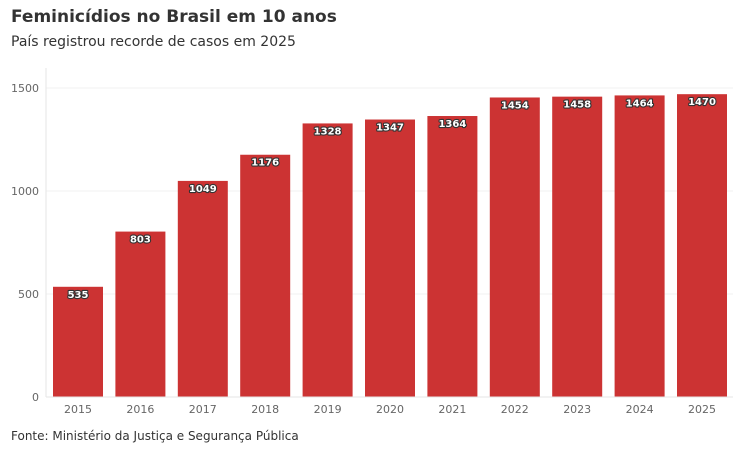 Image resolution: width=750 pixels, height=450 pixels. Describe the element at coordinates (29, 236) in the screenshot. I see `y-axis: 0 500 1000 1500` at that location.